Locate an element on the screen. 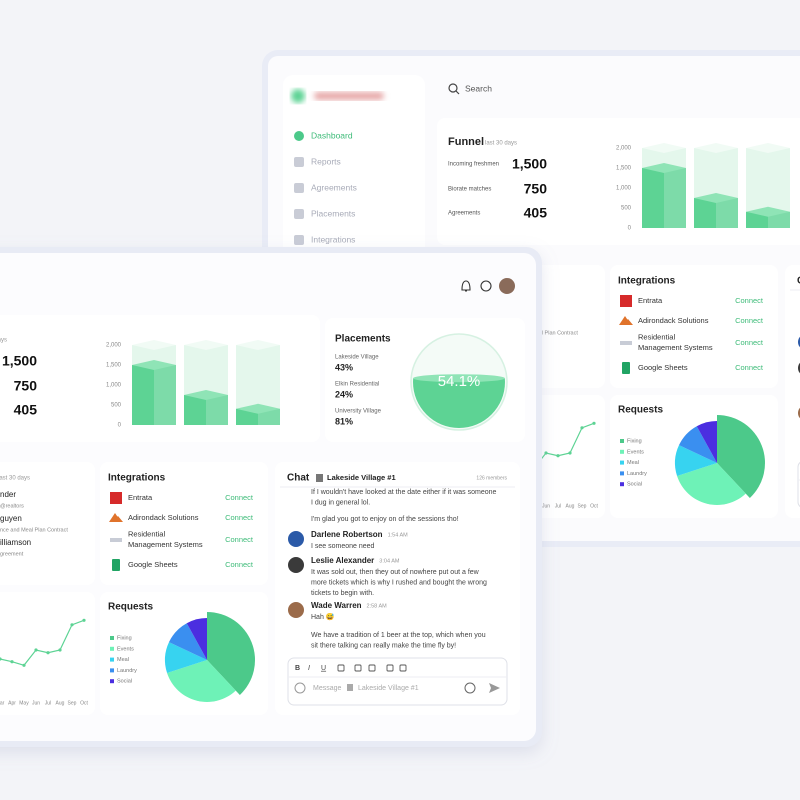 The width and height of the screenshot is (800, 800). help-icon is located at coordinates (486, 286).